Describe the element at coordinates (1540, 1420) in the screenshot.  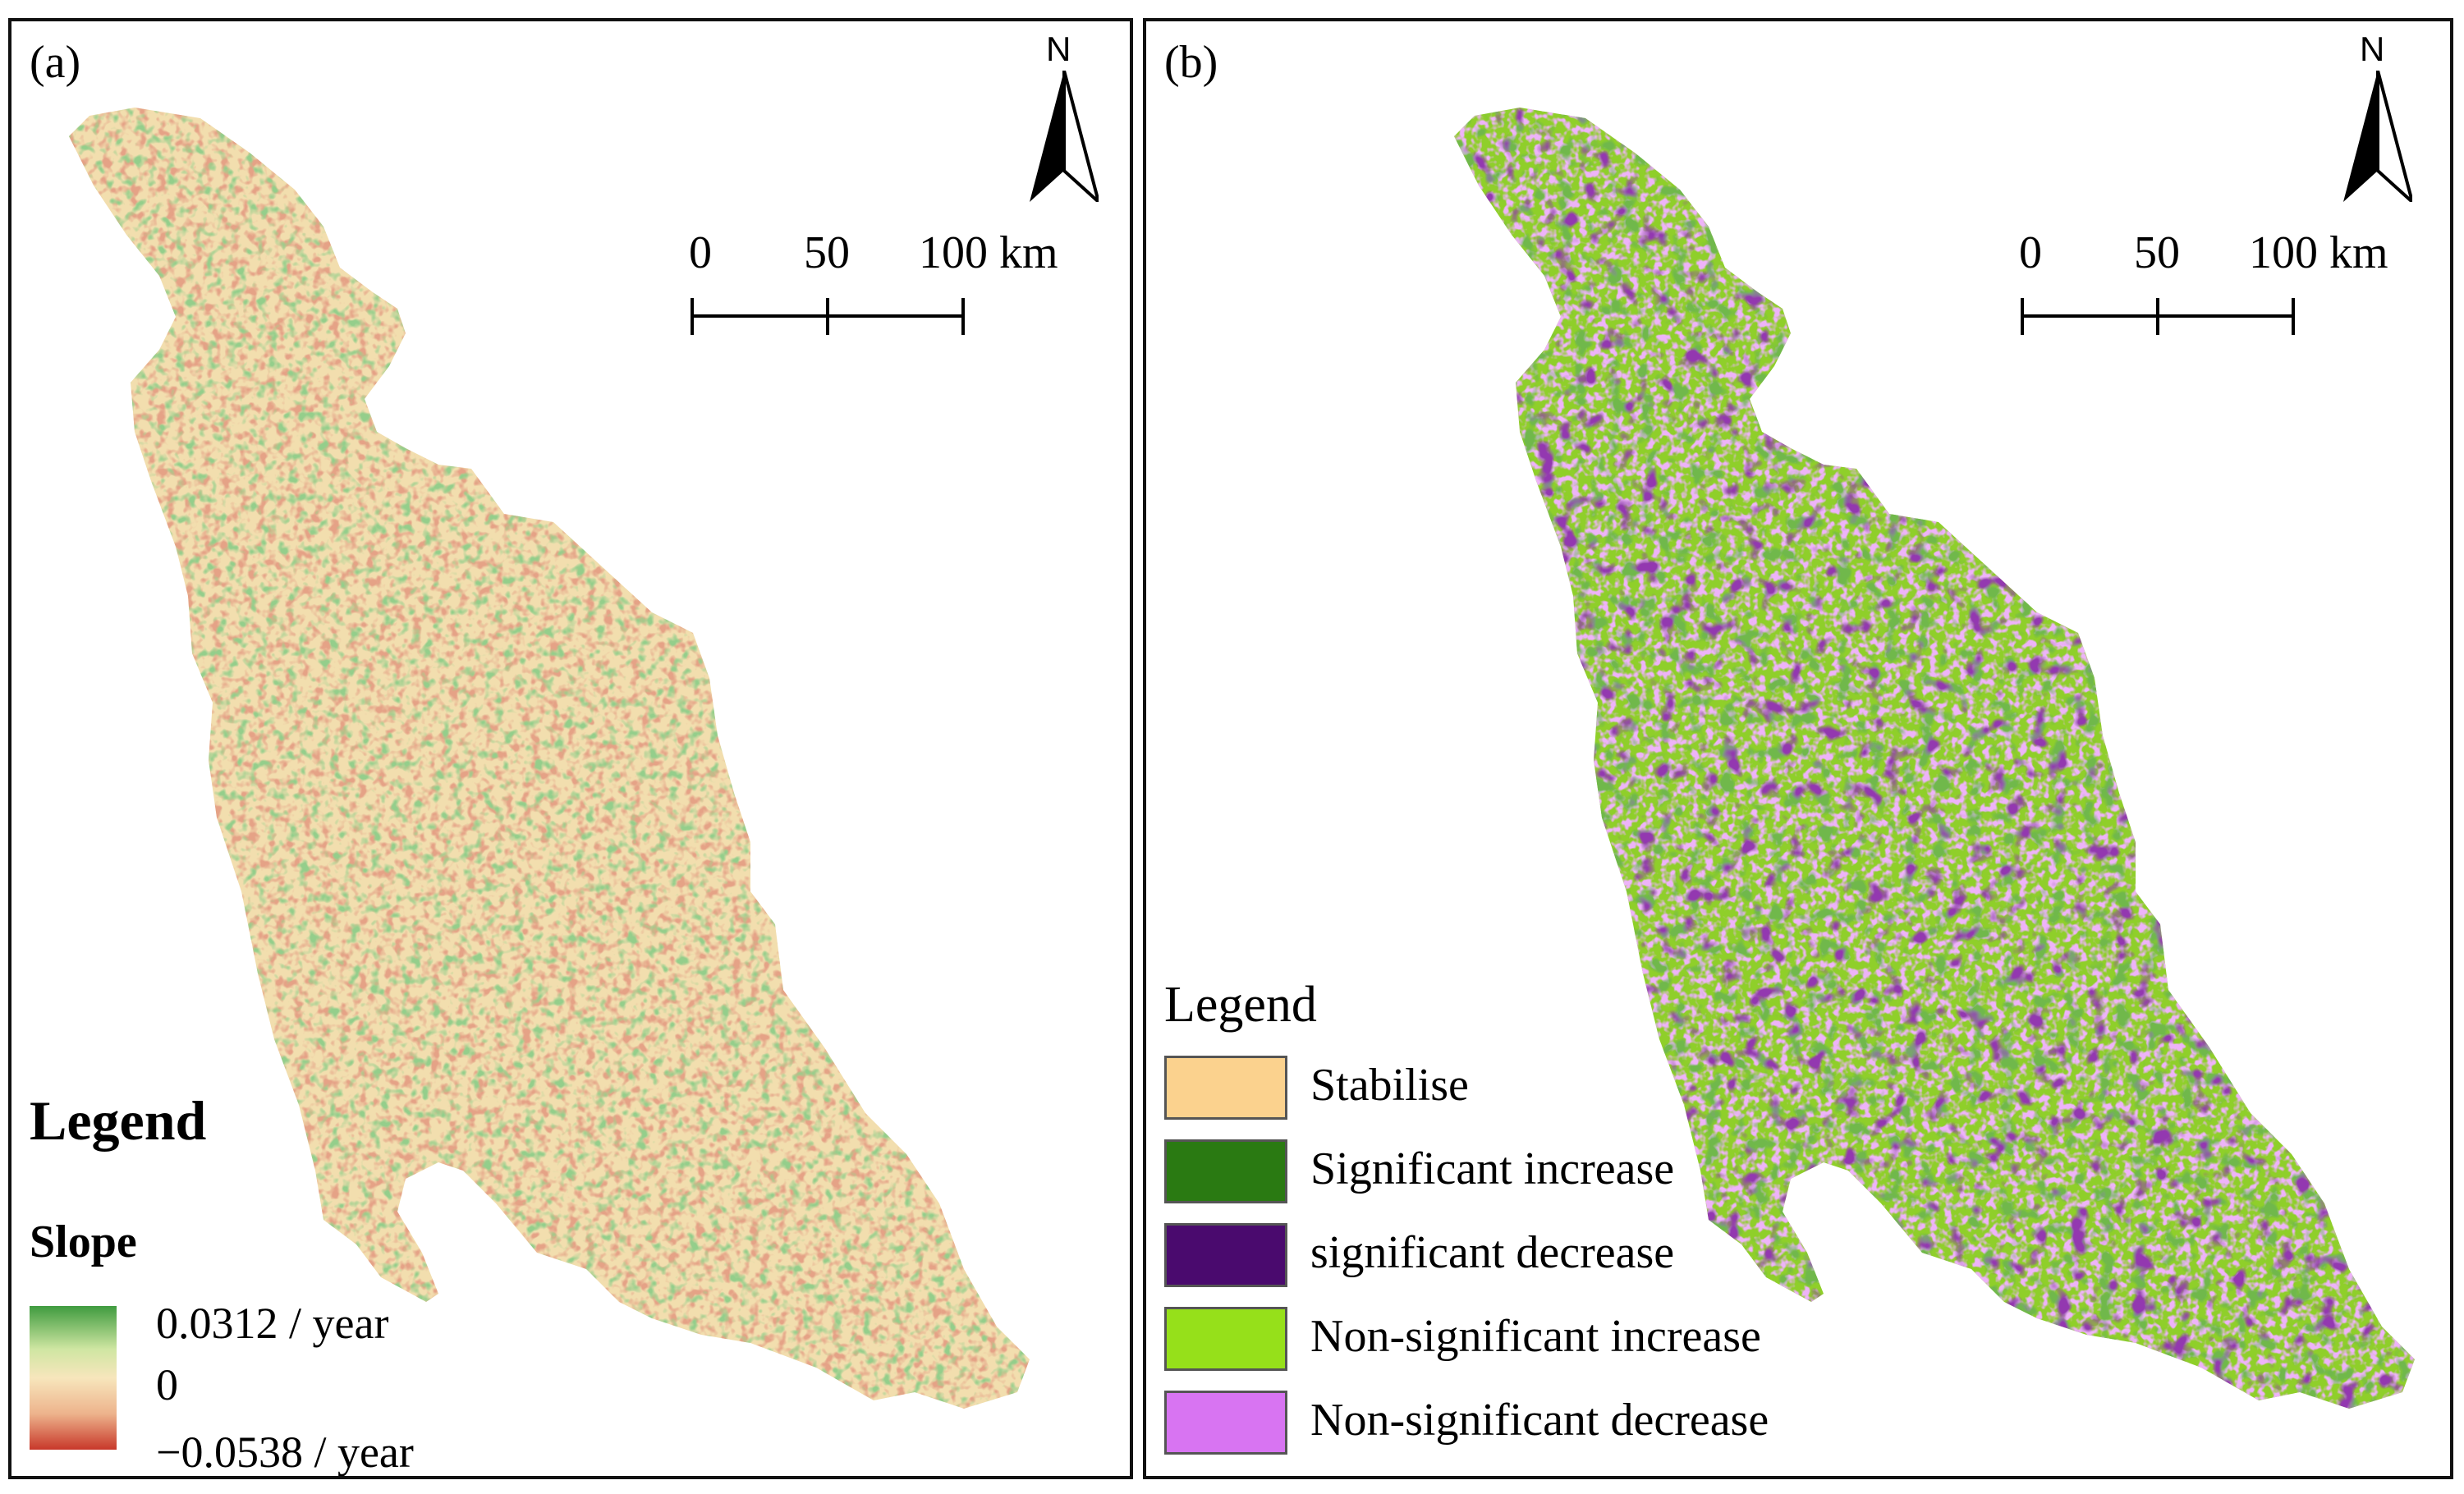
I see `legend-label: Non-significant decrease` at that location.